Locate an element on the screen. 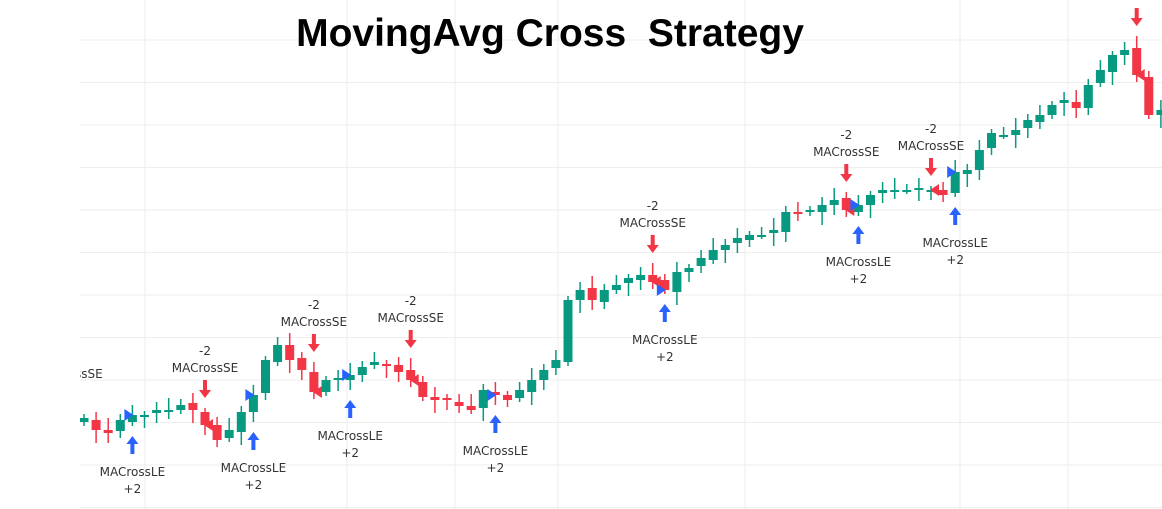 This screenshot has height=509, width=1162. long-entry-signal: MACrossLE +2 is located at coordinates (665, 324).